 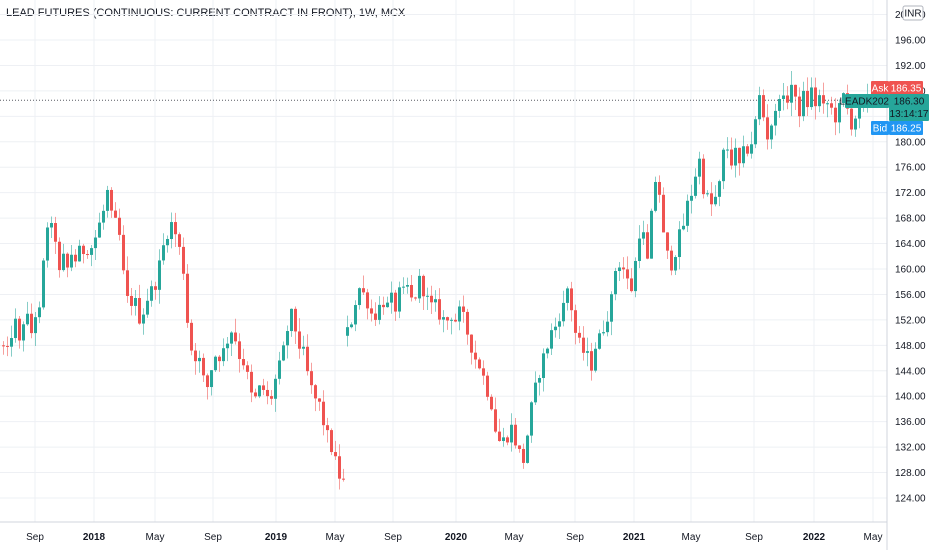 I want to click on y-tick-label: 132.00, so click(x=910, y=448).